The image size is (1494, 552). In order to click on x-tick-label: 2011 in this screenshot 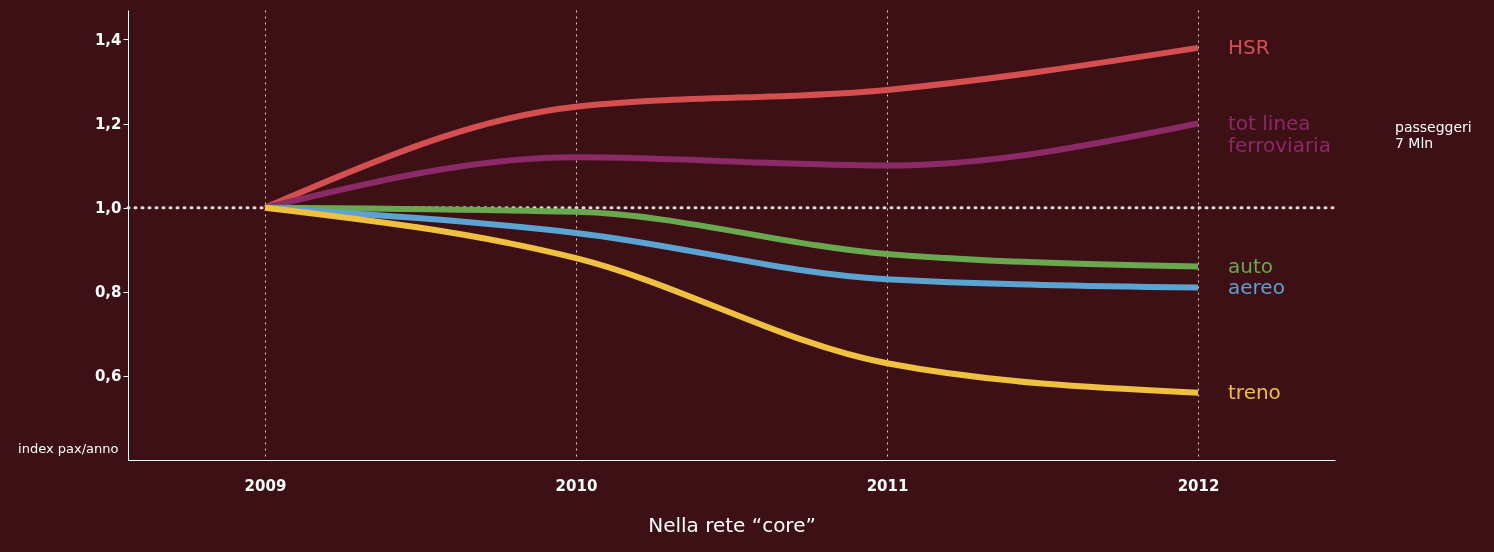, I will do `click(887, 485)`.